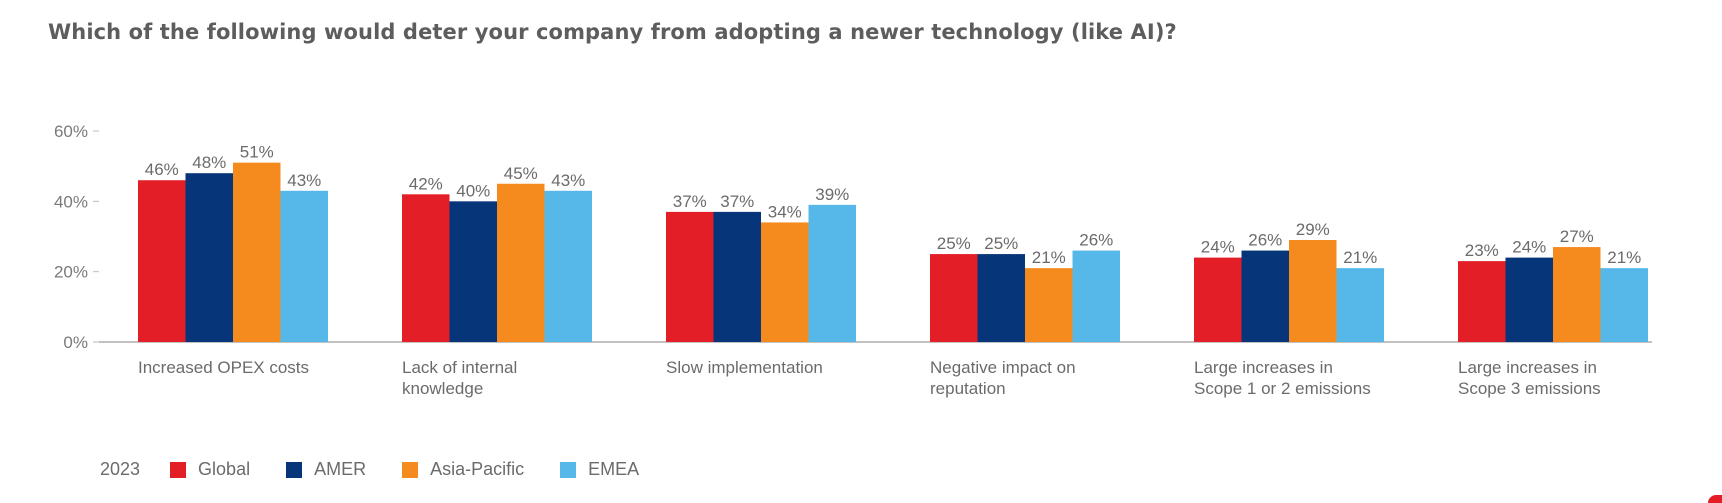 The width and height of the screenshot is (1722, 503). What do you see at coordinates (340, 469) in the screenshot?
I see `legend-label: AMER` at bounding box center [340, 469].